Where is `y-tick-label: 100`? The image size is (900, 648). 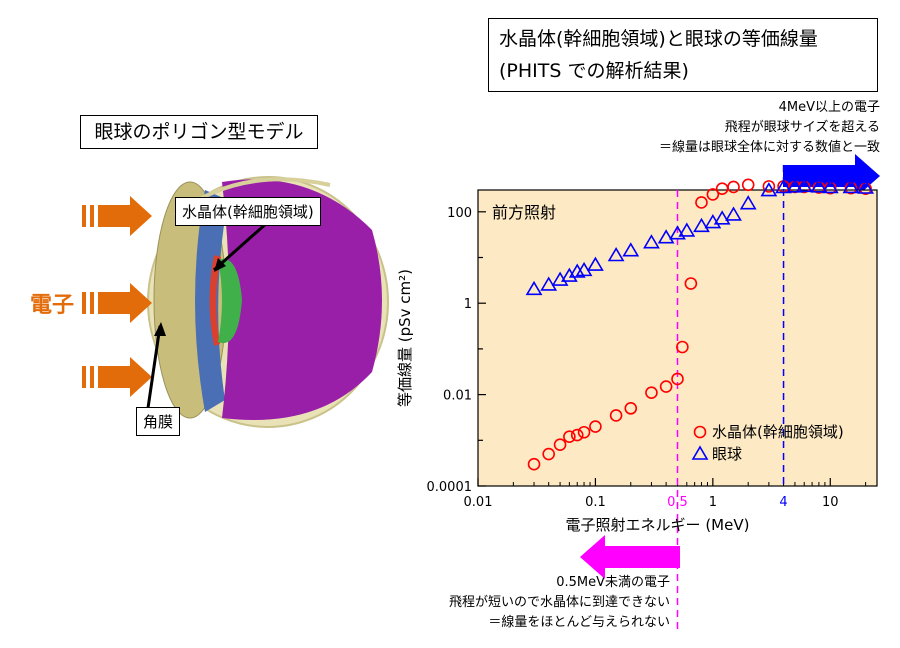 y-tick-label: 100 is located at coordinates (459, 213).